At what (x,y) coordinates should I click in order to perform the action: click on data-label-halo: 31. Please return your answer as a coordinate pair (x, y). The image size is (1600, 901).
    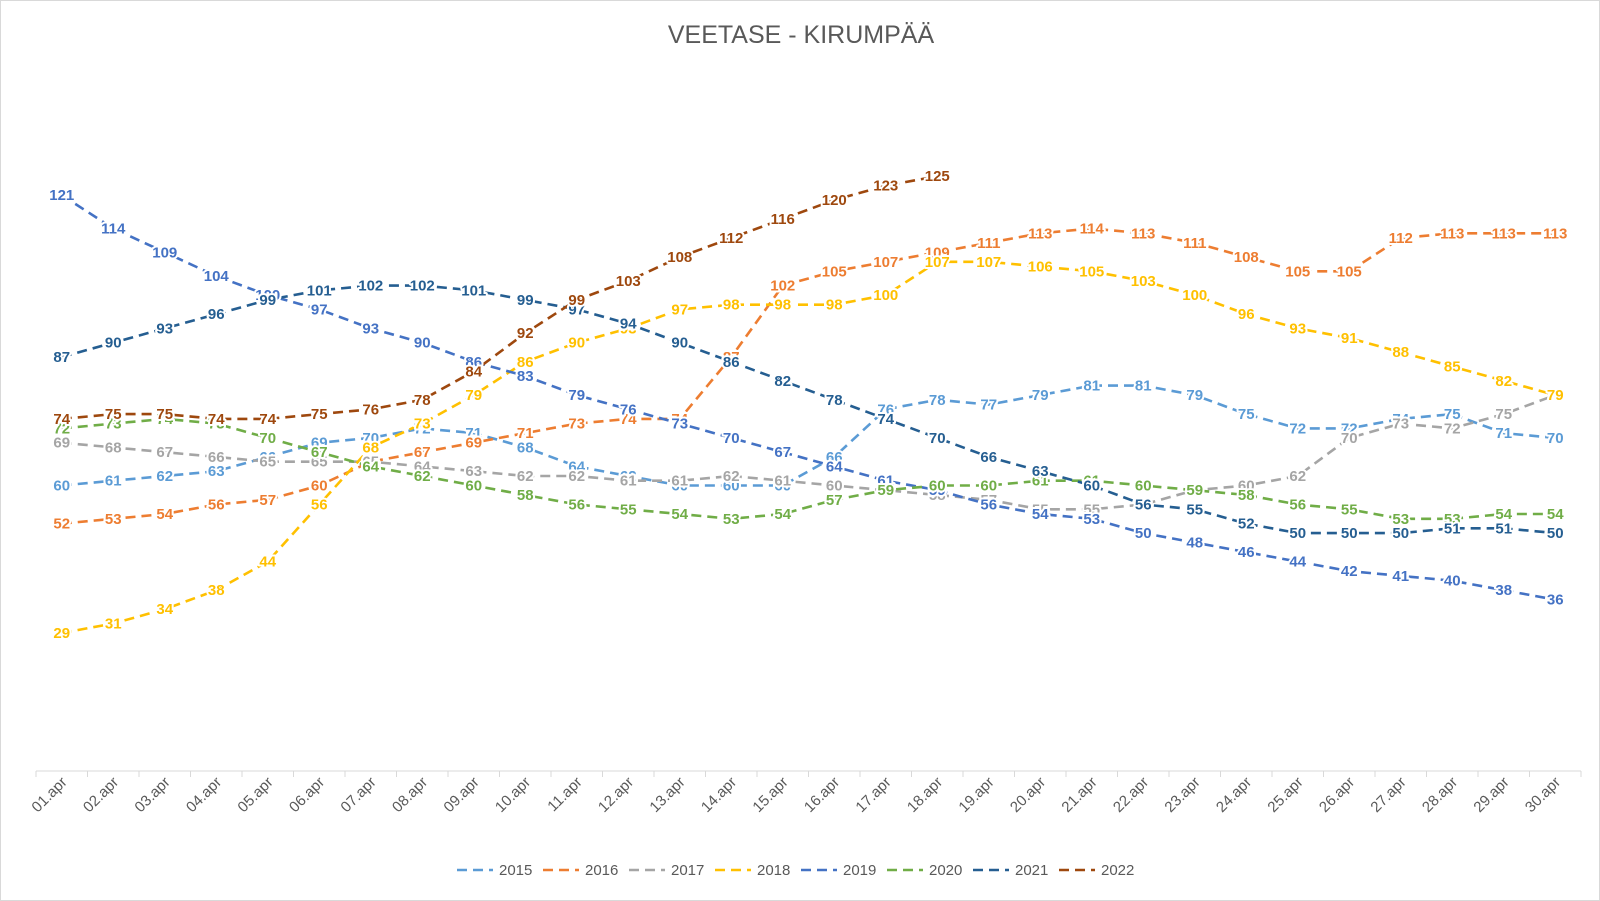
    Looking at the image, I should click on (113, 623).